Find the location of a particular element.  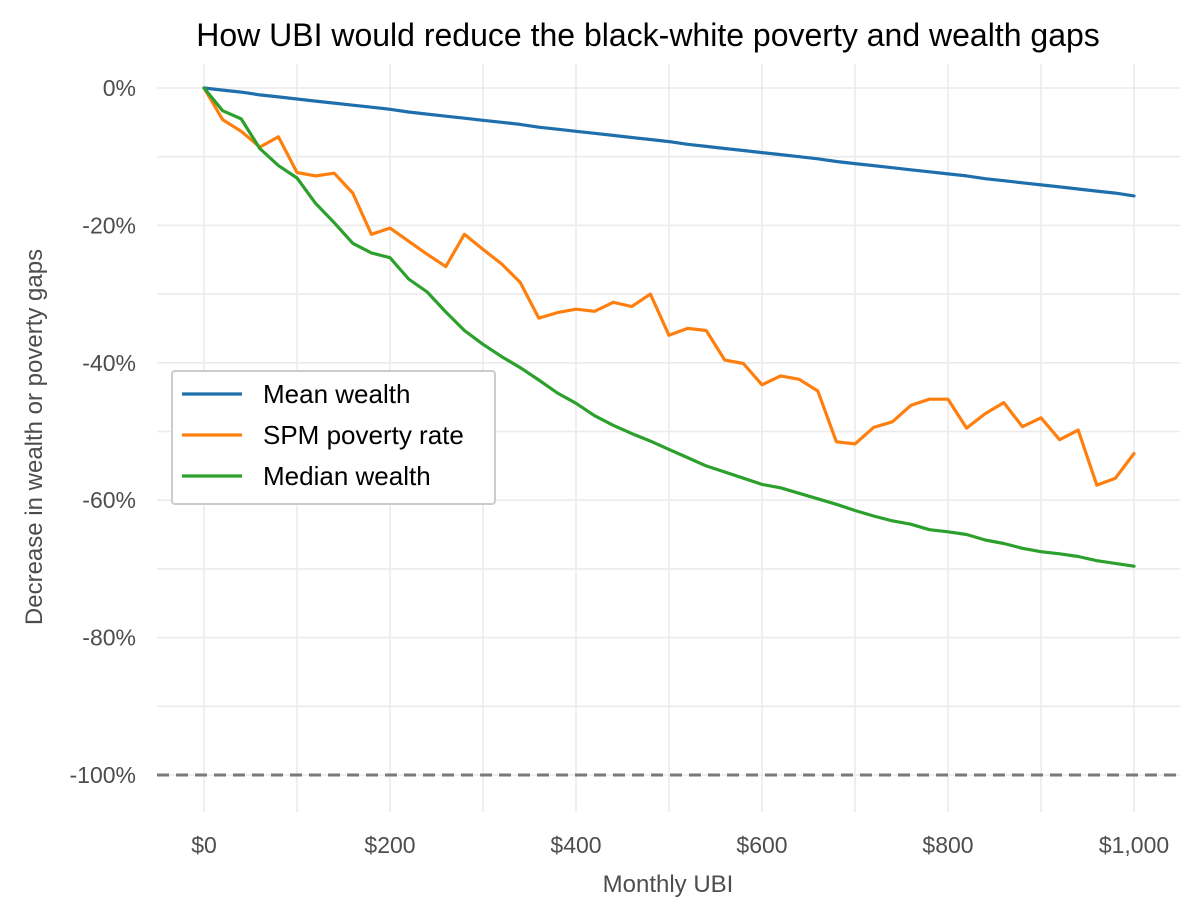

y-tick-label: -20% is located at coordinates (109, 225).